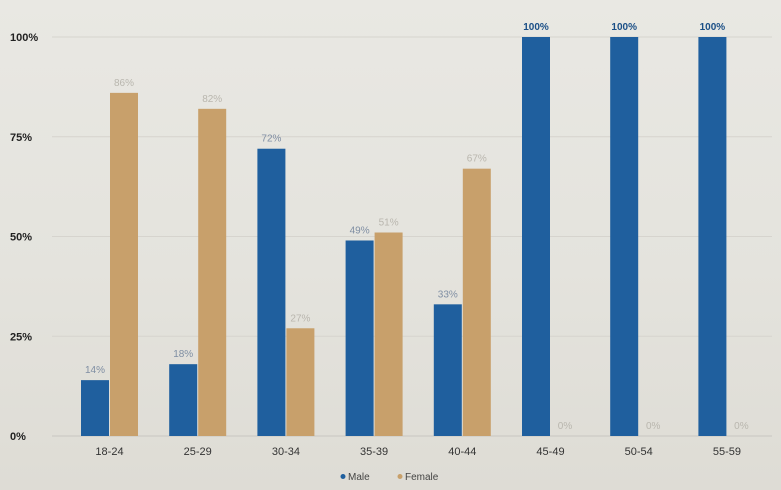 This screenshot has width=781, height=490. I want to click on y-axis-ticks: 0% 25% 50% 75% 100%, so click(24, 237).